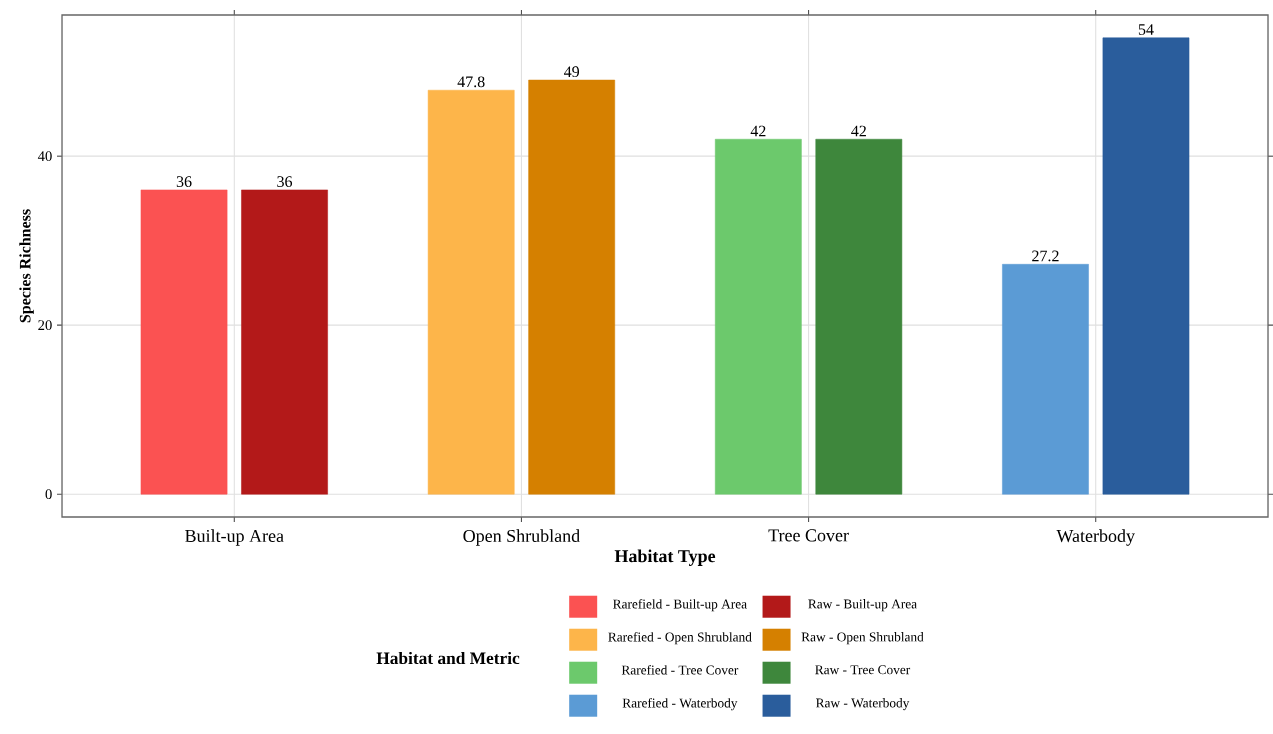  What do you see at coordinates (680, 704) in the screenshot?
I see `legend-label: Rarefied - Waterbody` at bounding box center [680, 704].